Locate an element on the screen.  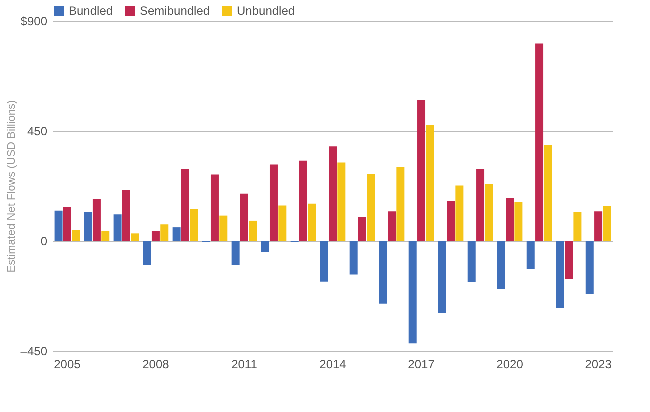
legend-label: Unbundled is located at coordinates (266, 11).